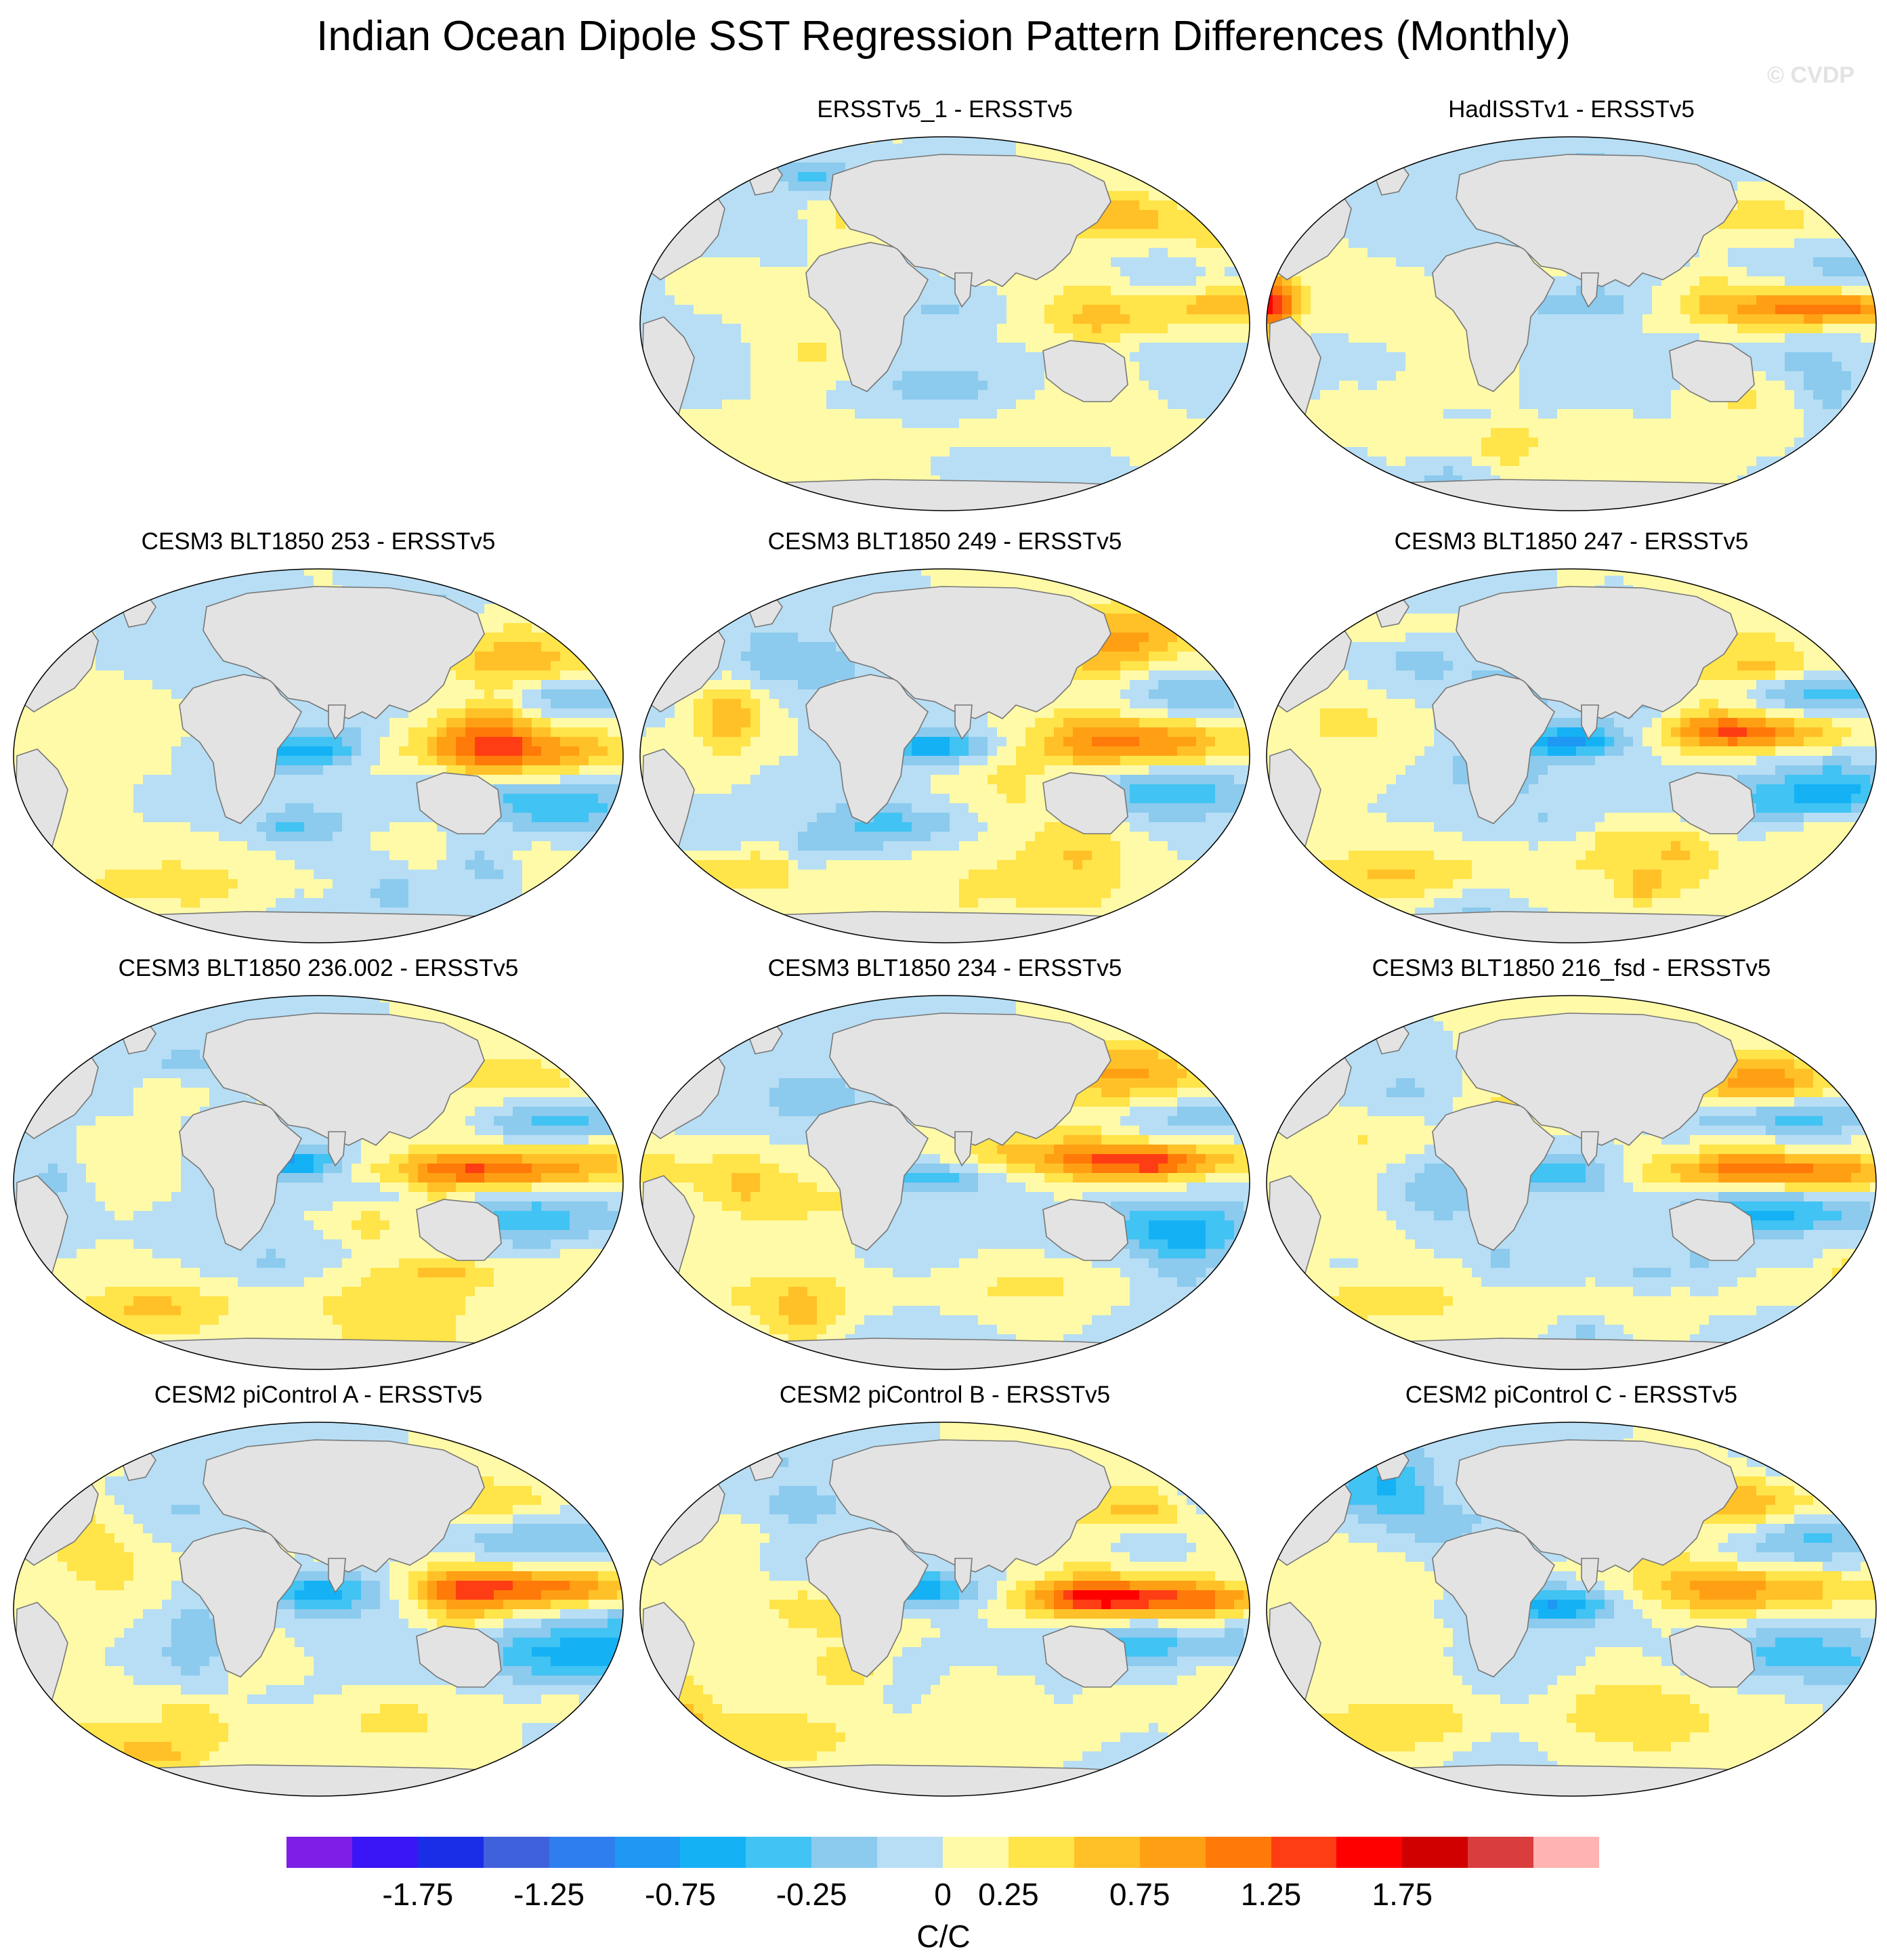 The image size is (1887, 1960). I want to click on map-panel: CESM2 piControl C - ERSSTv5, so click(1572, 1592).